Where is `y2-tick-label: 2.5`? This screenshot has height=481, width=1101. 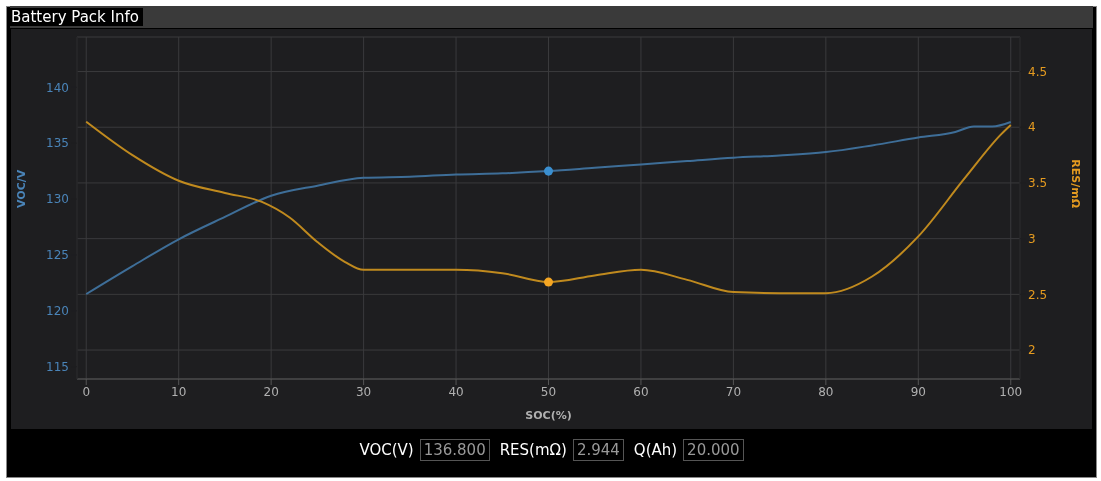
y2-tick-label: 2.5 is located at coordinates (1038, 294).